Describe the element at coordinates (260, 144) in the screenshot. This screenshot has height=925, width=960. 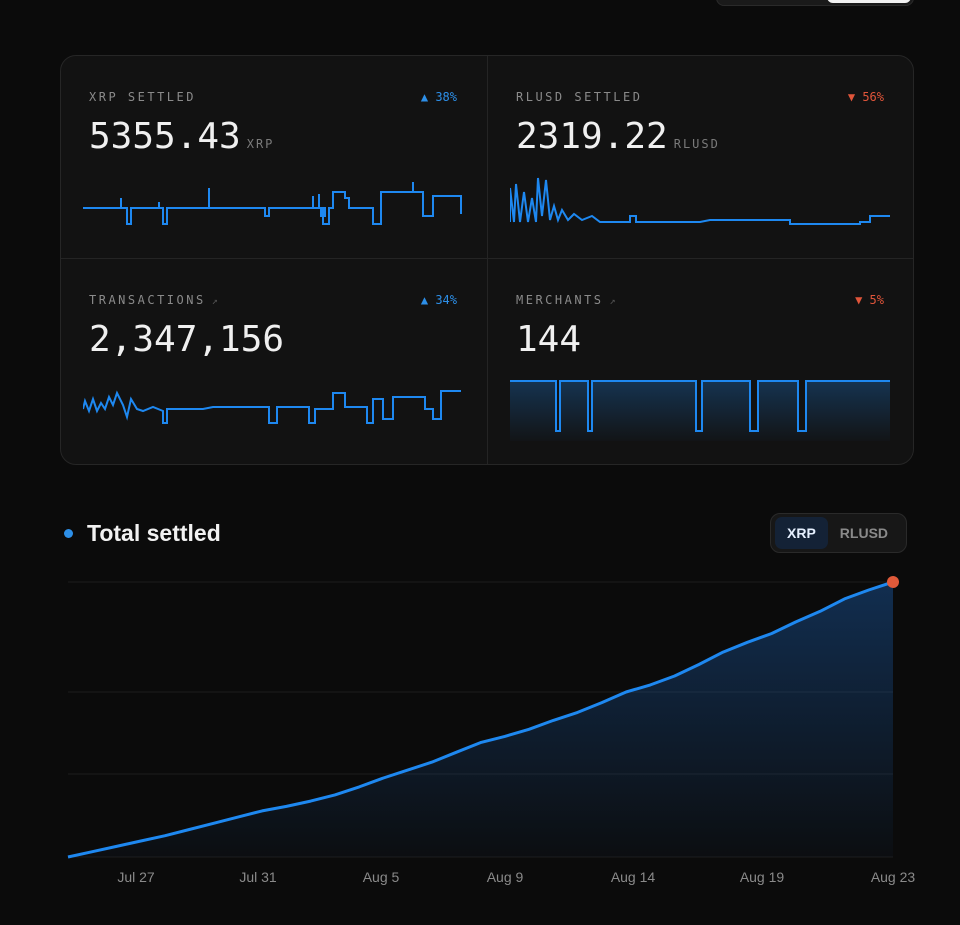
I see `stat-unit: XRP` at that location.